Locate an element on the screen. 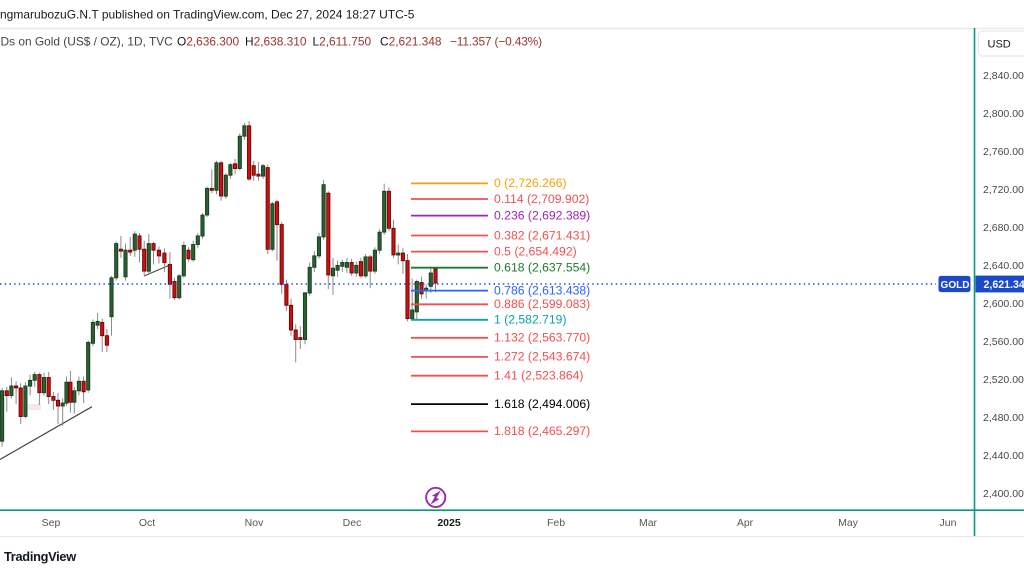 This screenshot has width=1024, height=578. svg-text: 0 (2,726.266) is located at coordinates (530, 183).